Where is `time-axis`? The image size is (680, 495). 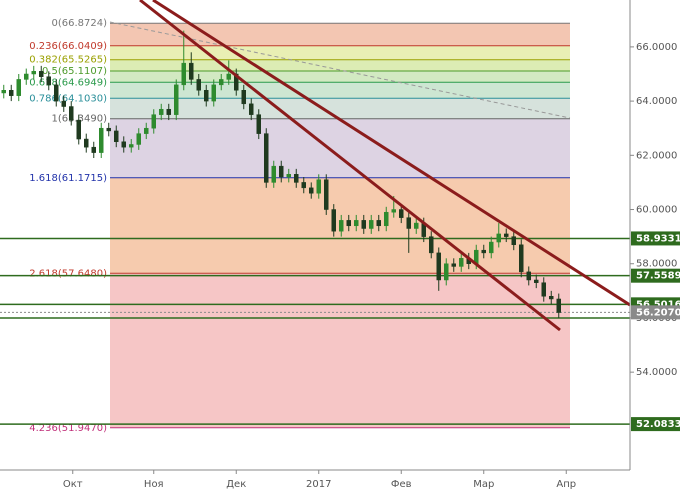
time-axis is located at coordinates (315, 482).